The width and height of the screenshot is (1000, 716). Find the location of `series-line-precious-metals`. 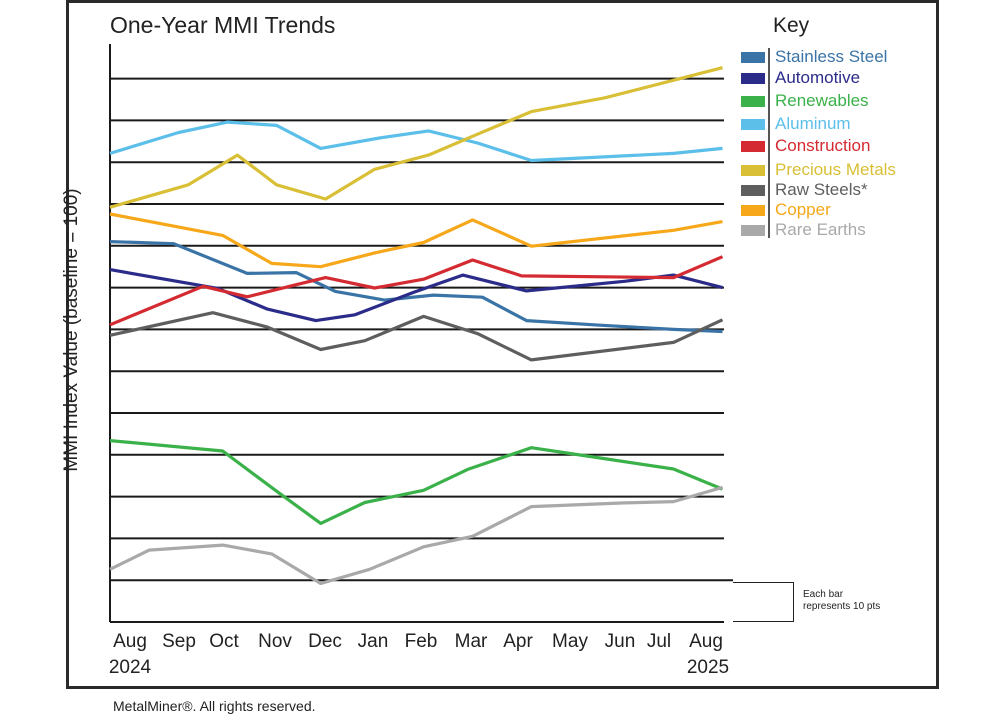

series-line-precious-metals is located at coordinates (416, 137).